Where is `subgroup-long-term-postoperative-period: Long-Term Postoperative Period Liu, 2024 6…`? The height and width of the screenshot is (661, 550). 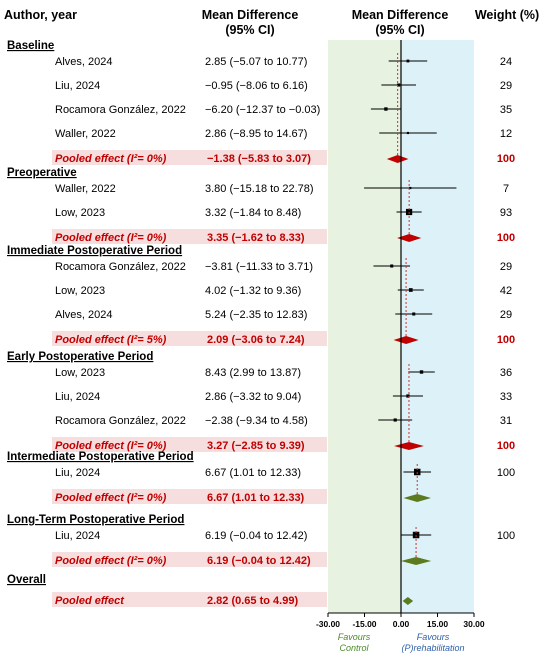 subgroup-long-term-postoperative-period: Long-Term Postoperative Period Liu, 2024 6… is located at coordinates (261, 540).